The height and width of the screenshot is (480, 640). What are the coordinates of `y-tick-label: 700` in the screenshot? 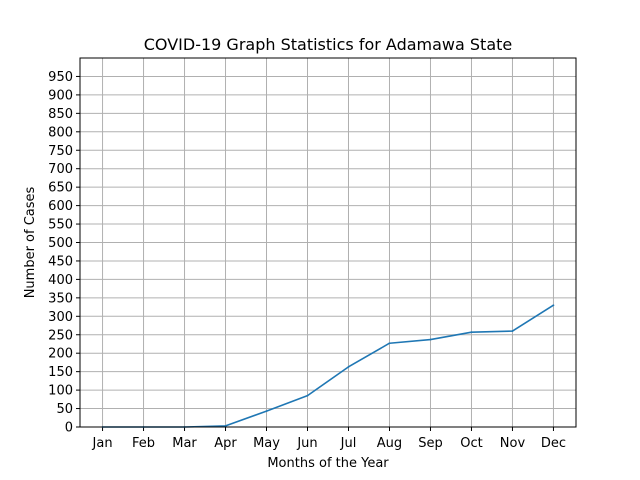 It's located at (60, 169).